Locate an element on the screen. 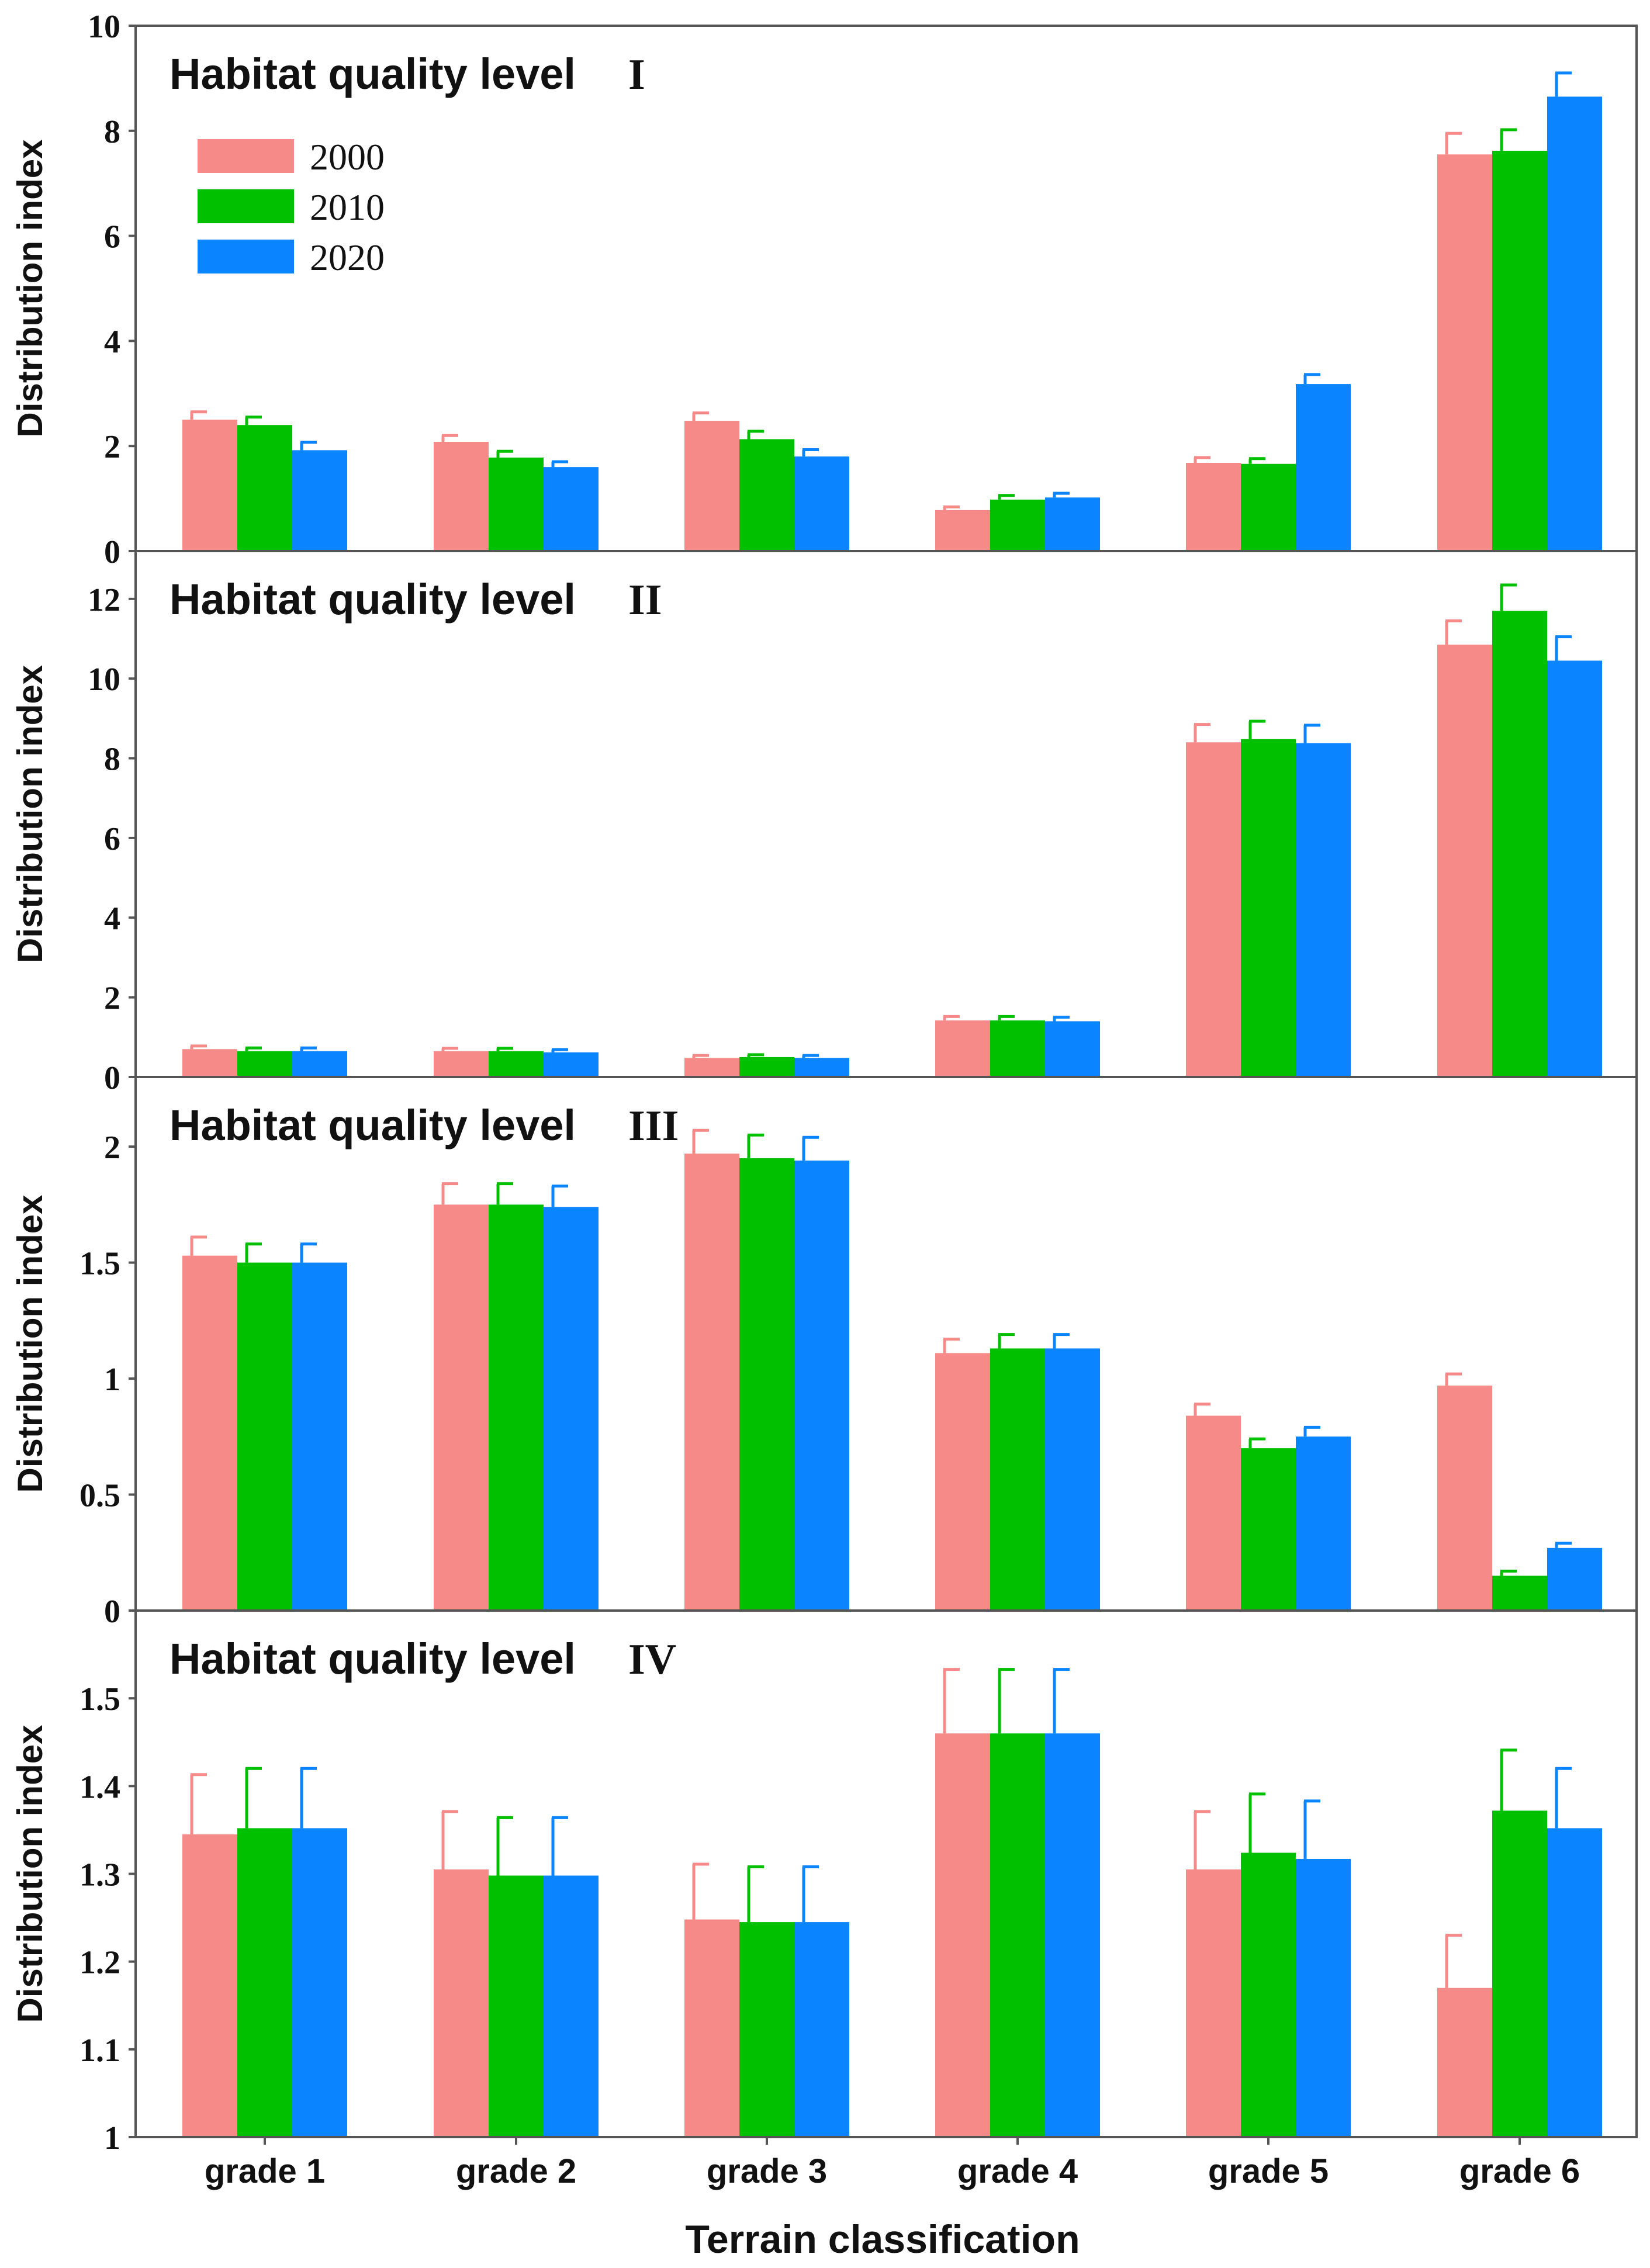 Image resolution: width=1650 pixels, height=2268 pixels. y-tick-label: 1 is located at coordinates (112, 2138).